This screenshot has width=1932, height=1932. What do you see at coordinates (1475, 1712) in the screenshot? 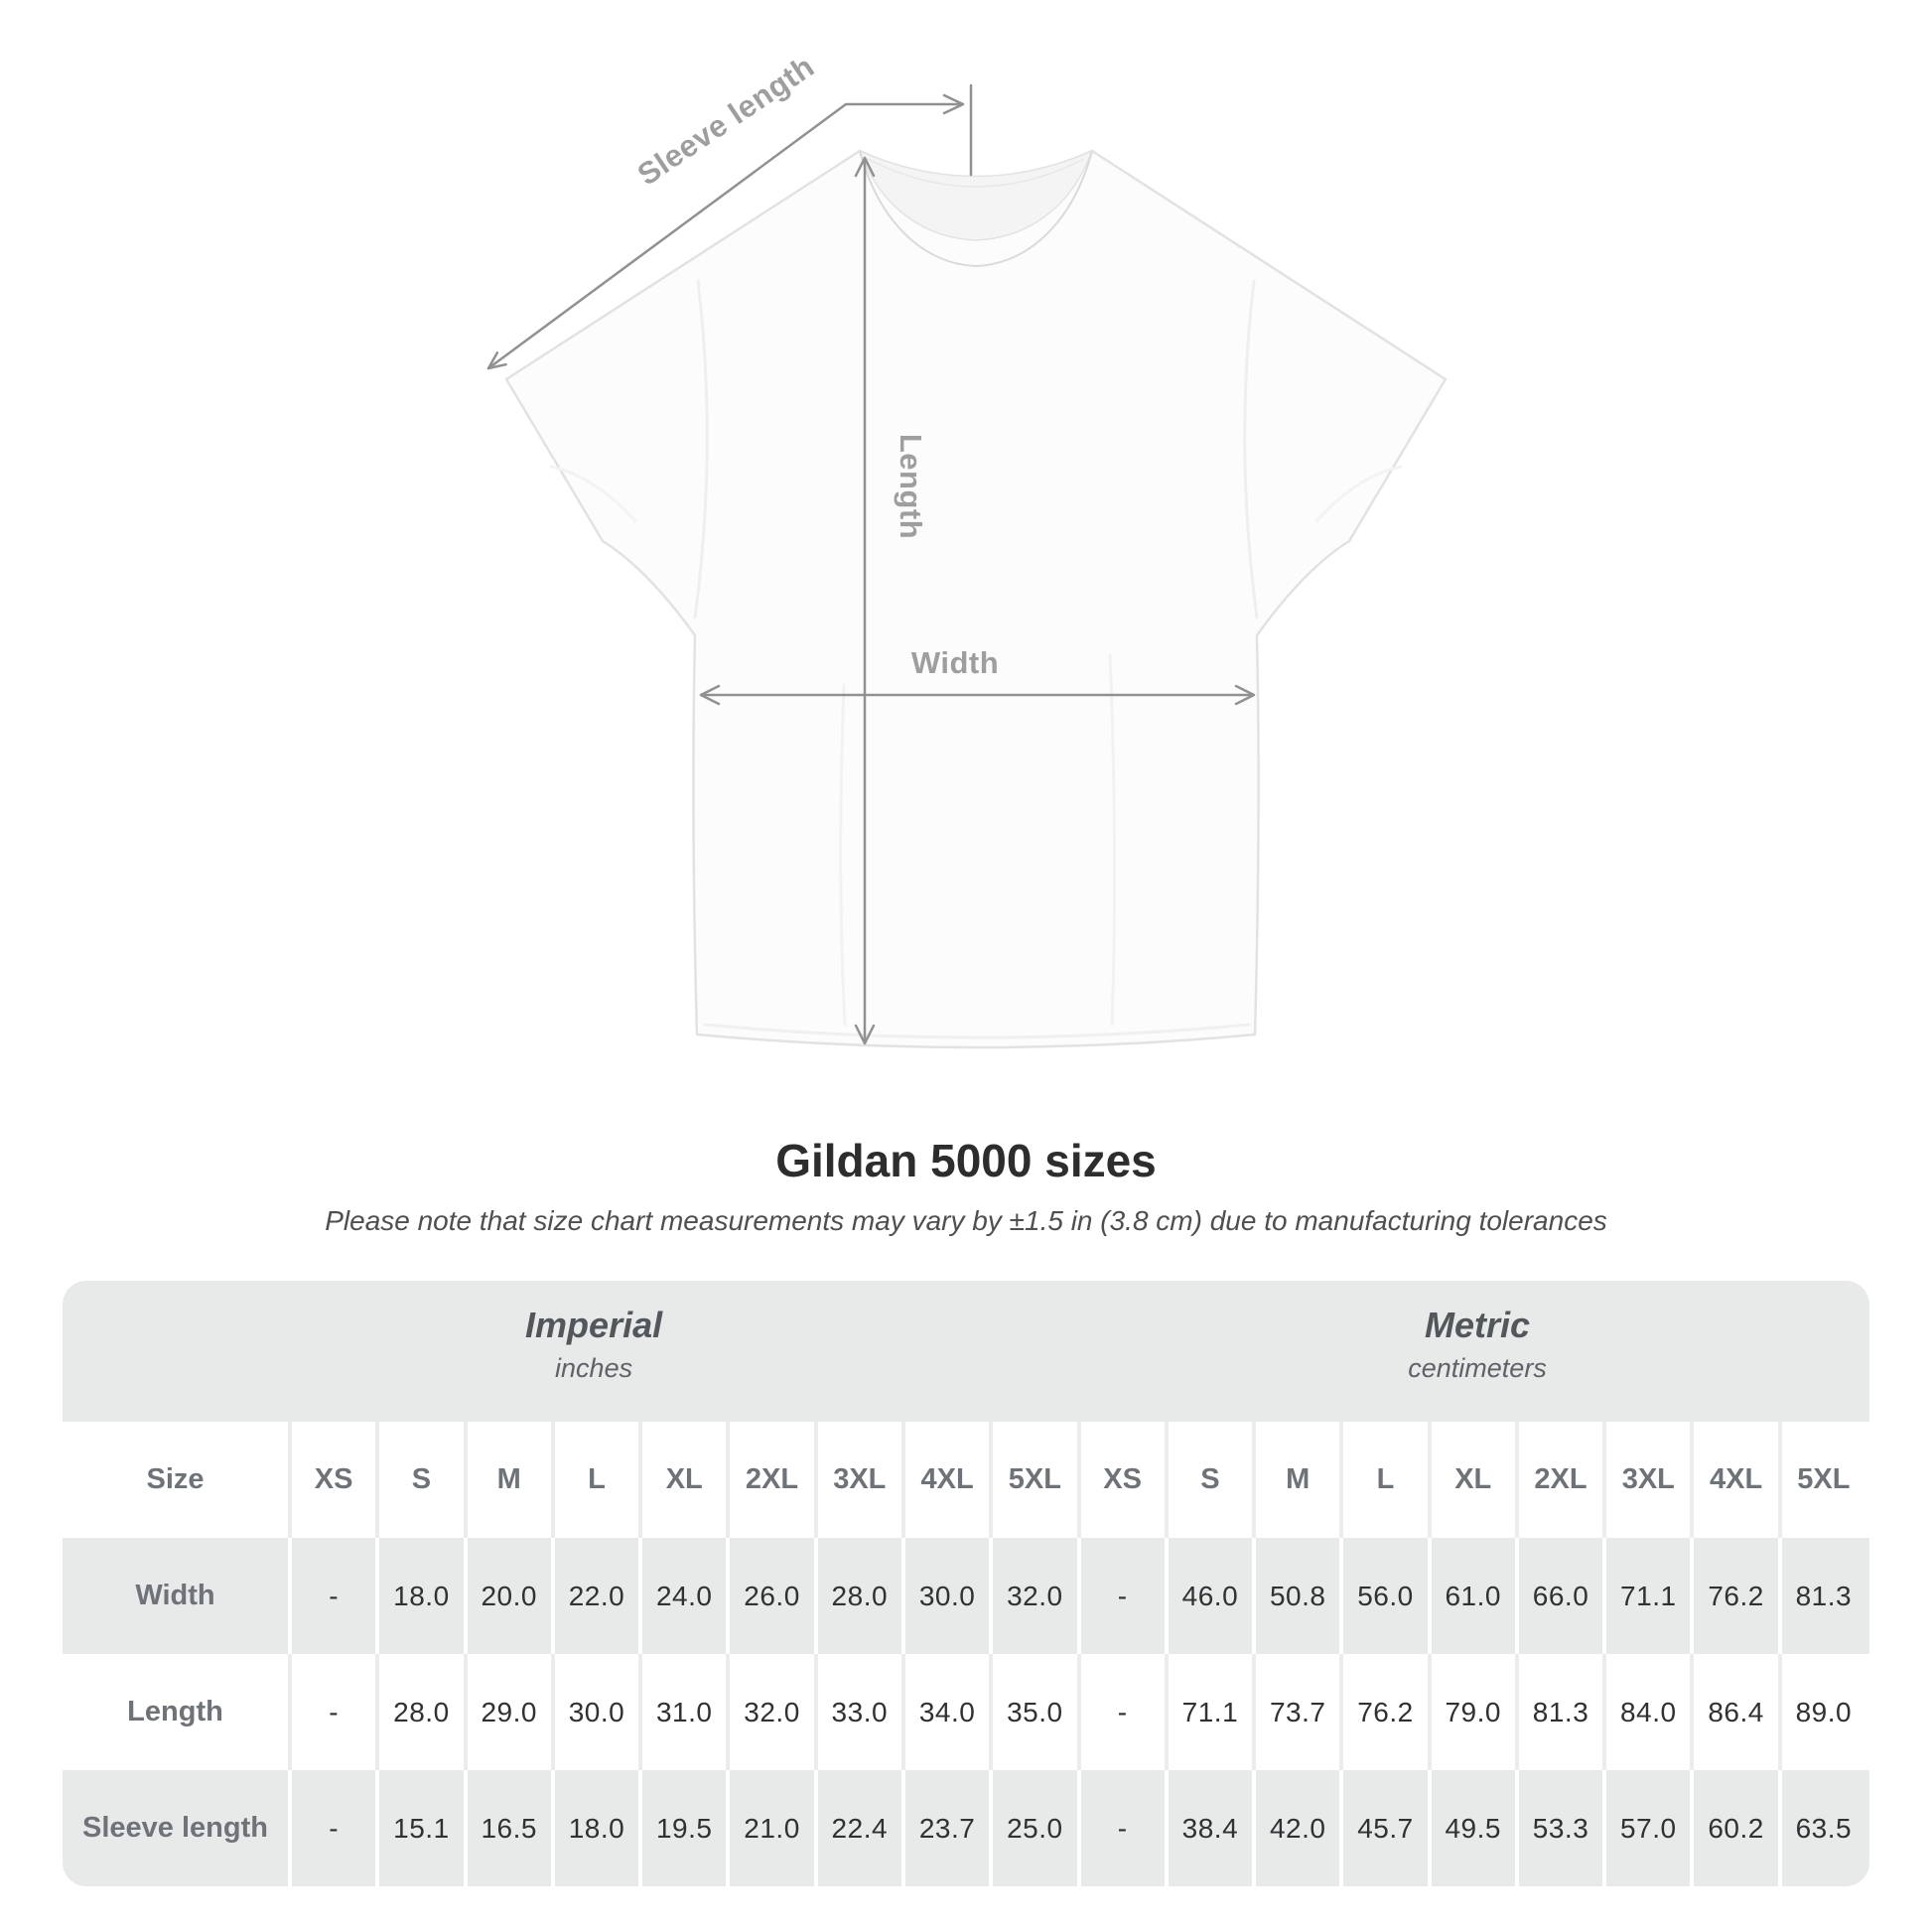
I see `cell-length-metric-4: 79.0` at bounding box center [1475, 1712].